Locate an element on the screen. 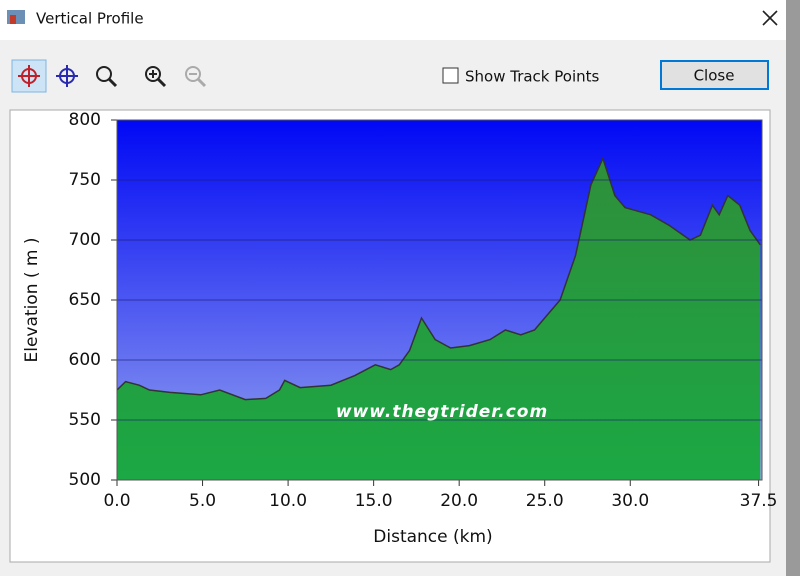 The image size is (800, 576). x-tick-label: 20.0 is located at coordinates (459, 501).